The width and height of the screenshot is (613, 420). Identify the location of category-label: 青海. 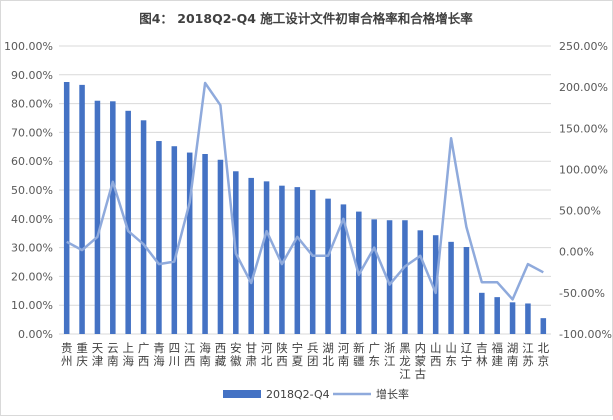
(159, 354).